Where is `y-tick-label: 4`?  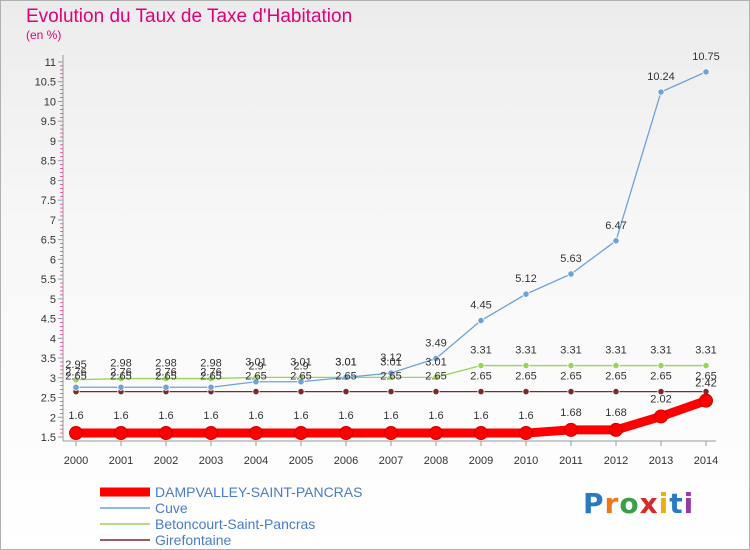 y-tick-label: 4 is located at coordinates (53, 339).